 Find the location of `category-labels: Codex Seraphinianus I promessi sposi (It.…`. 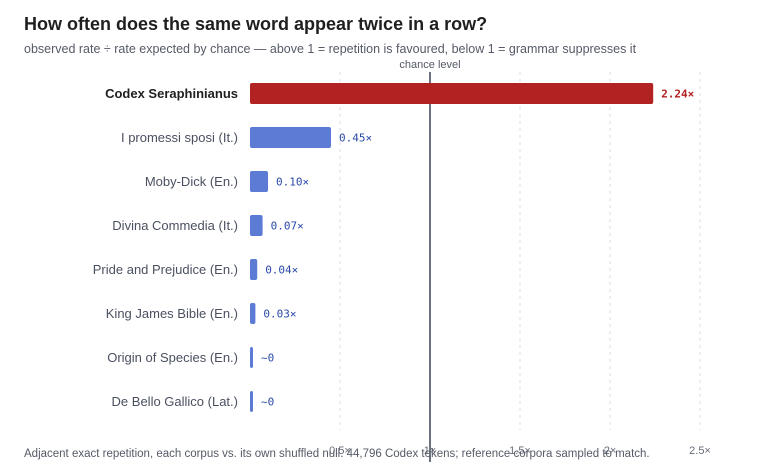

category-labels: Codex Seraphinianus I promessi sposi (It.… is located at coordinates (165, 247).